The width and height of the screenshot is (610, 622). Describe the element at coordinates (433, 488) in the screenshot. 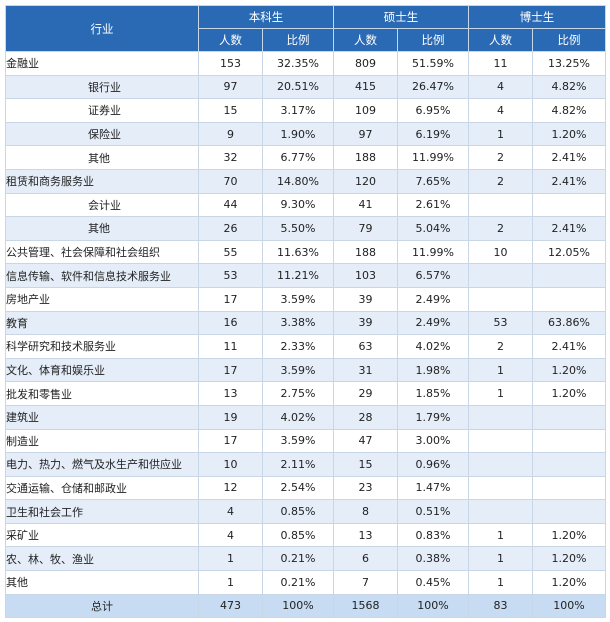

I see `ratio-cell: 1.47%` at that location.